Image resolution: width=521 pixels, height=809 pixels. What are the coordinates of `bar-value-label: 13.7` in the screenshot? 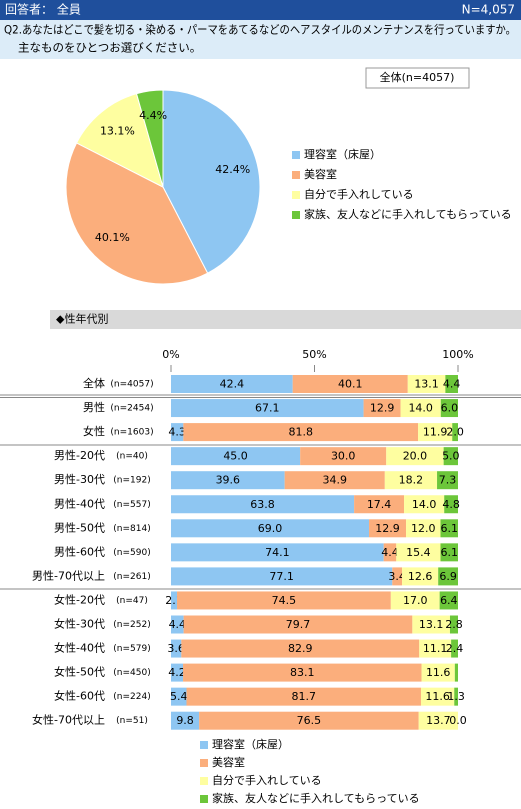 It's located at (438, 720).